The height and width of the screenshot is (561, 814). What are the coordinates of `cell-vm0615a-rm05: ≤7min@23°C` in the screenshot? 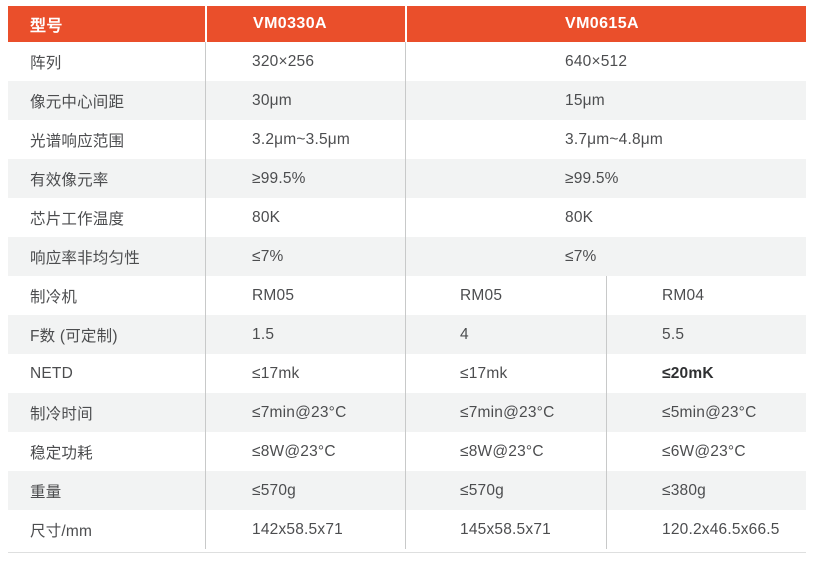 It's located at (506, 412).